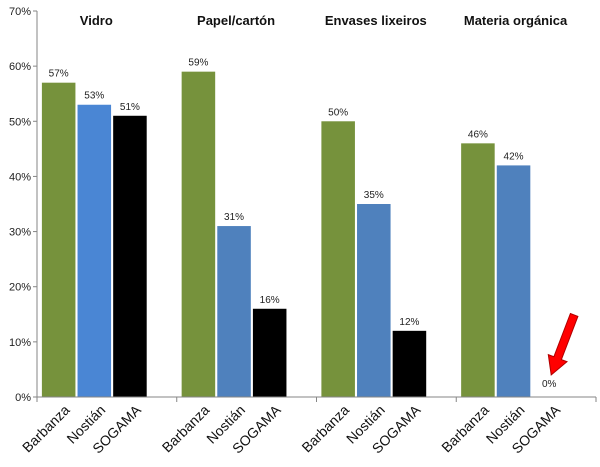 The width and height of the screenshot is (600, 467). Describe the element at coordinates (516, 20) in the screenshot. I see `group-title: Materia orgánica` at that location.